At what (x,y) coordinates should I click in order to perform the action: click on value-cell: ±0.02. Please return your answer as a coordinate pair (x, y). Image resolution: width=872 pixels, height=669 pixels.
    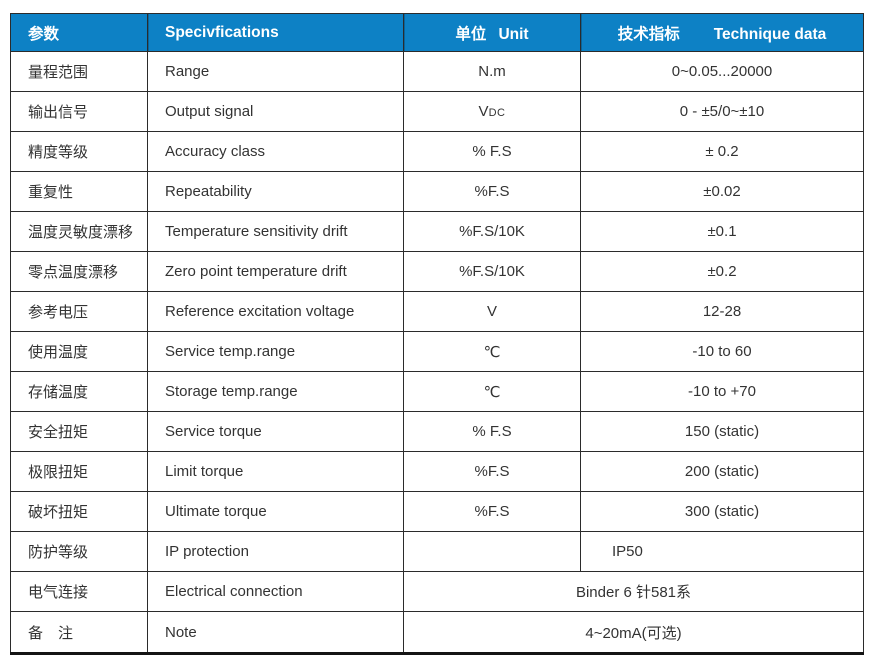
    Looking at the image, I should click on (722, 191).